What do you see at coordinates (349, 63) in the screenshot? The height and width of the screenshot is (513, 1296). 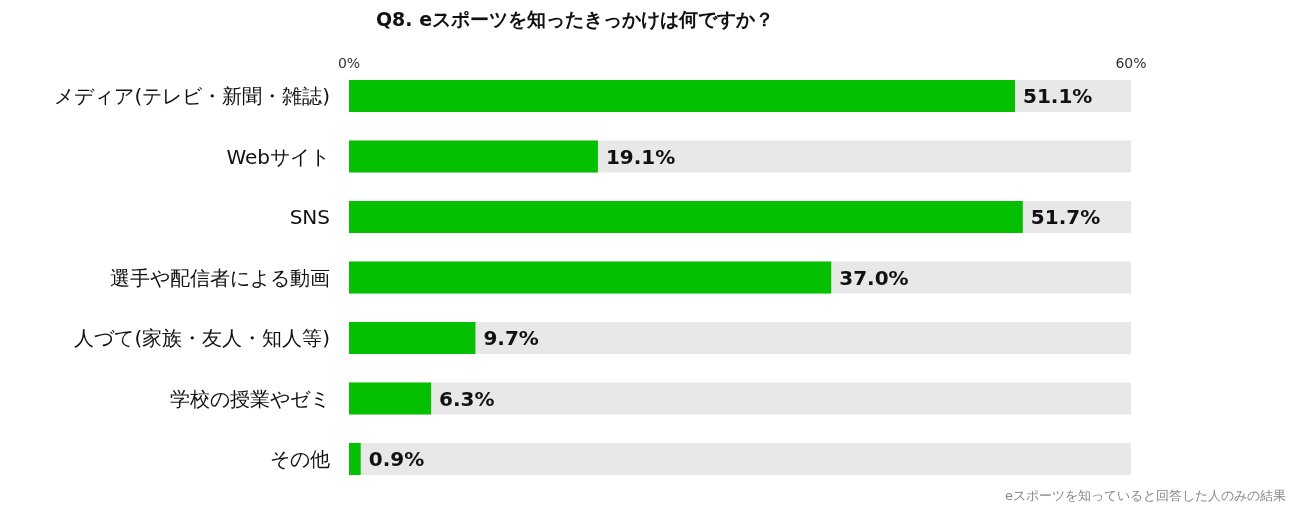 I see `x-tick-label: 0%` at bounding box center [349, 63].